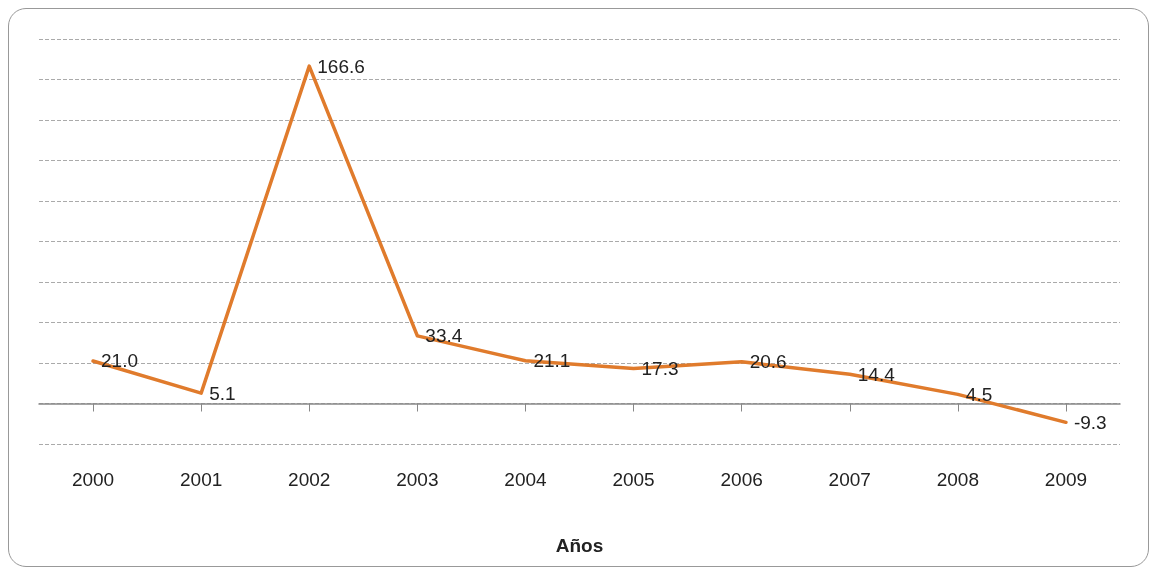  What do you see at coordinates (120, 361) in the screenshot?
I see `data-label: 21.0` at bounding box center [120, 361].